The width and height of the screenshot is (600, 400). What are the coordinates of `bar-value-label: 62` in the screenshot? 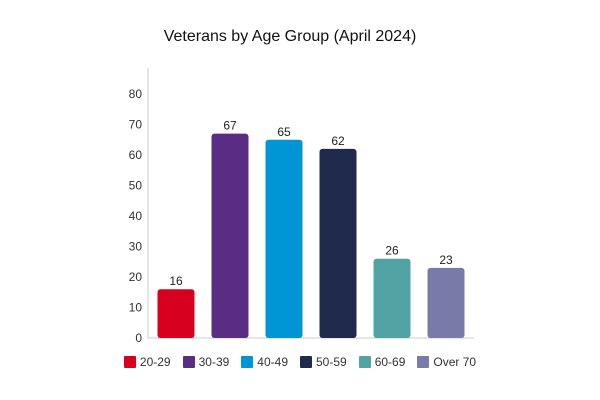 It's located at (338, 141).